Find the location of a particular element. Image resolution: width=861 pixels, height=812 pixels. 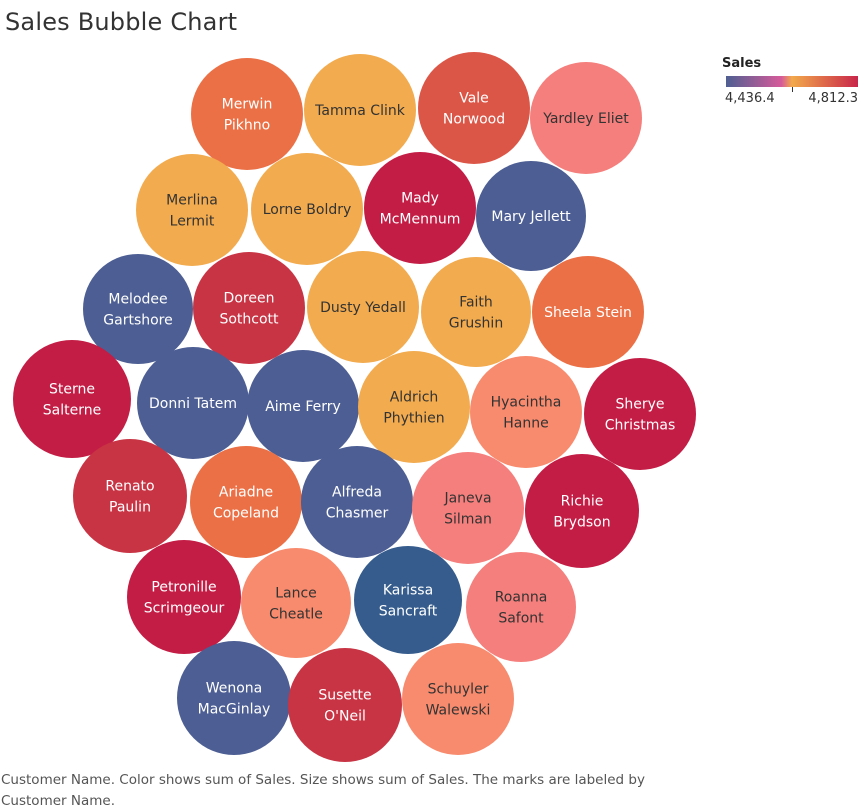

bubble-label: Christmas is located at coordinates (640, 426).